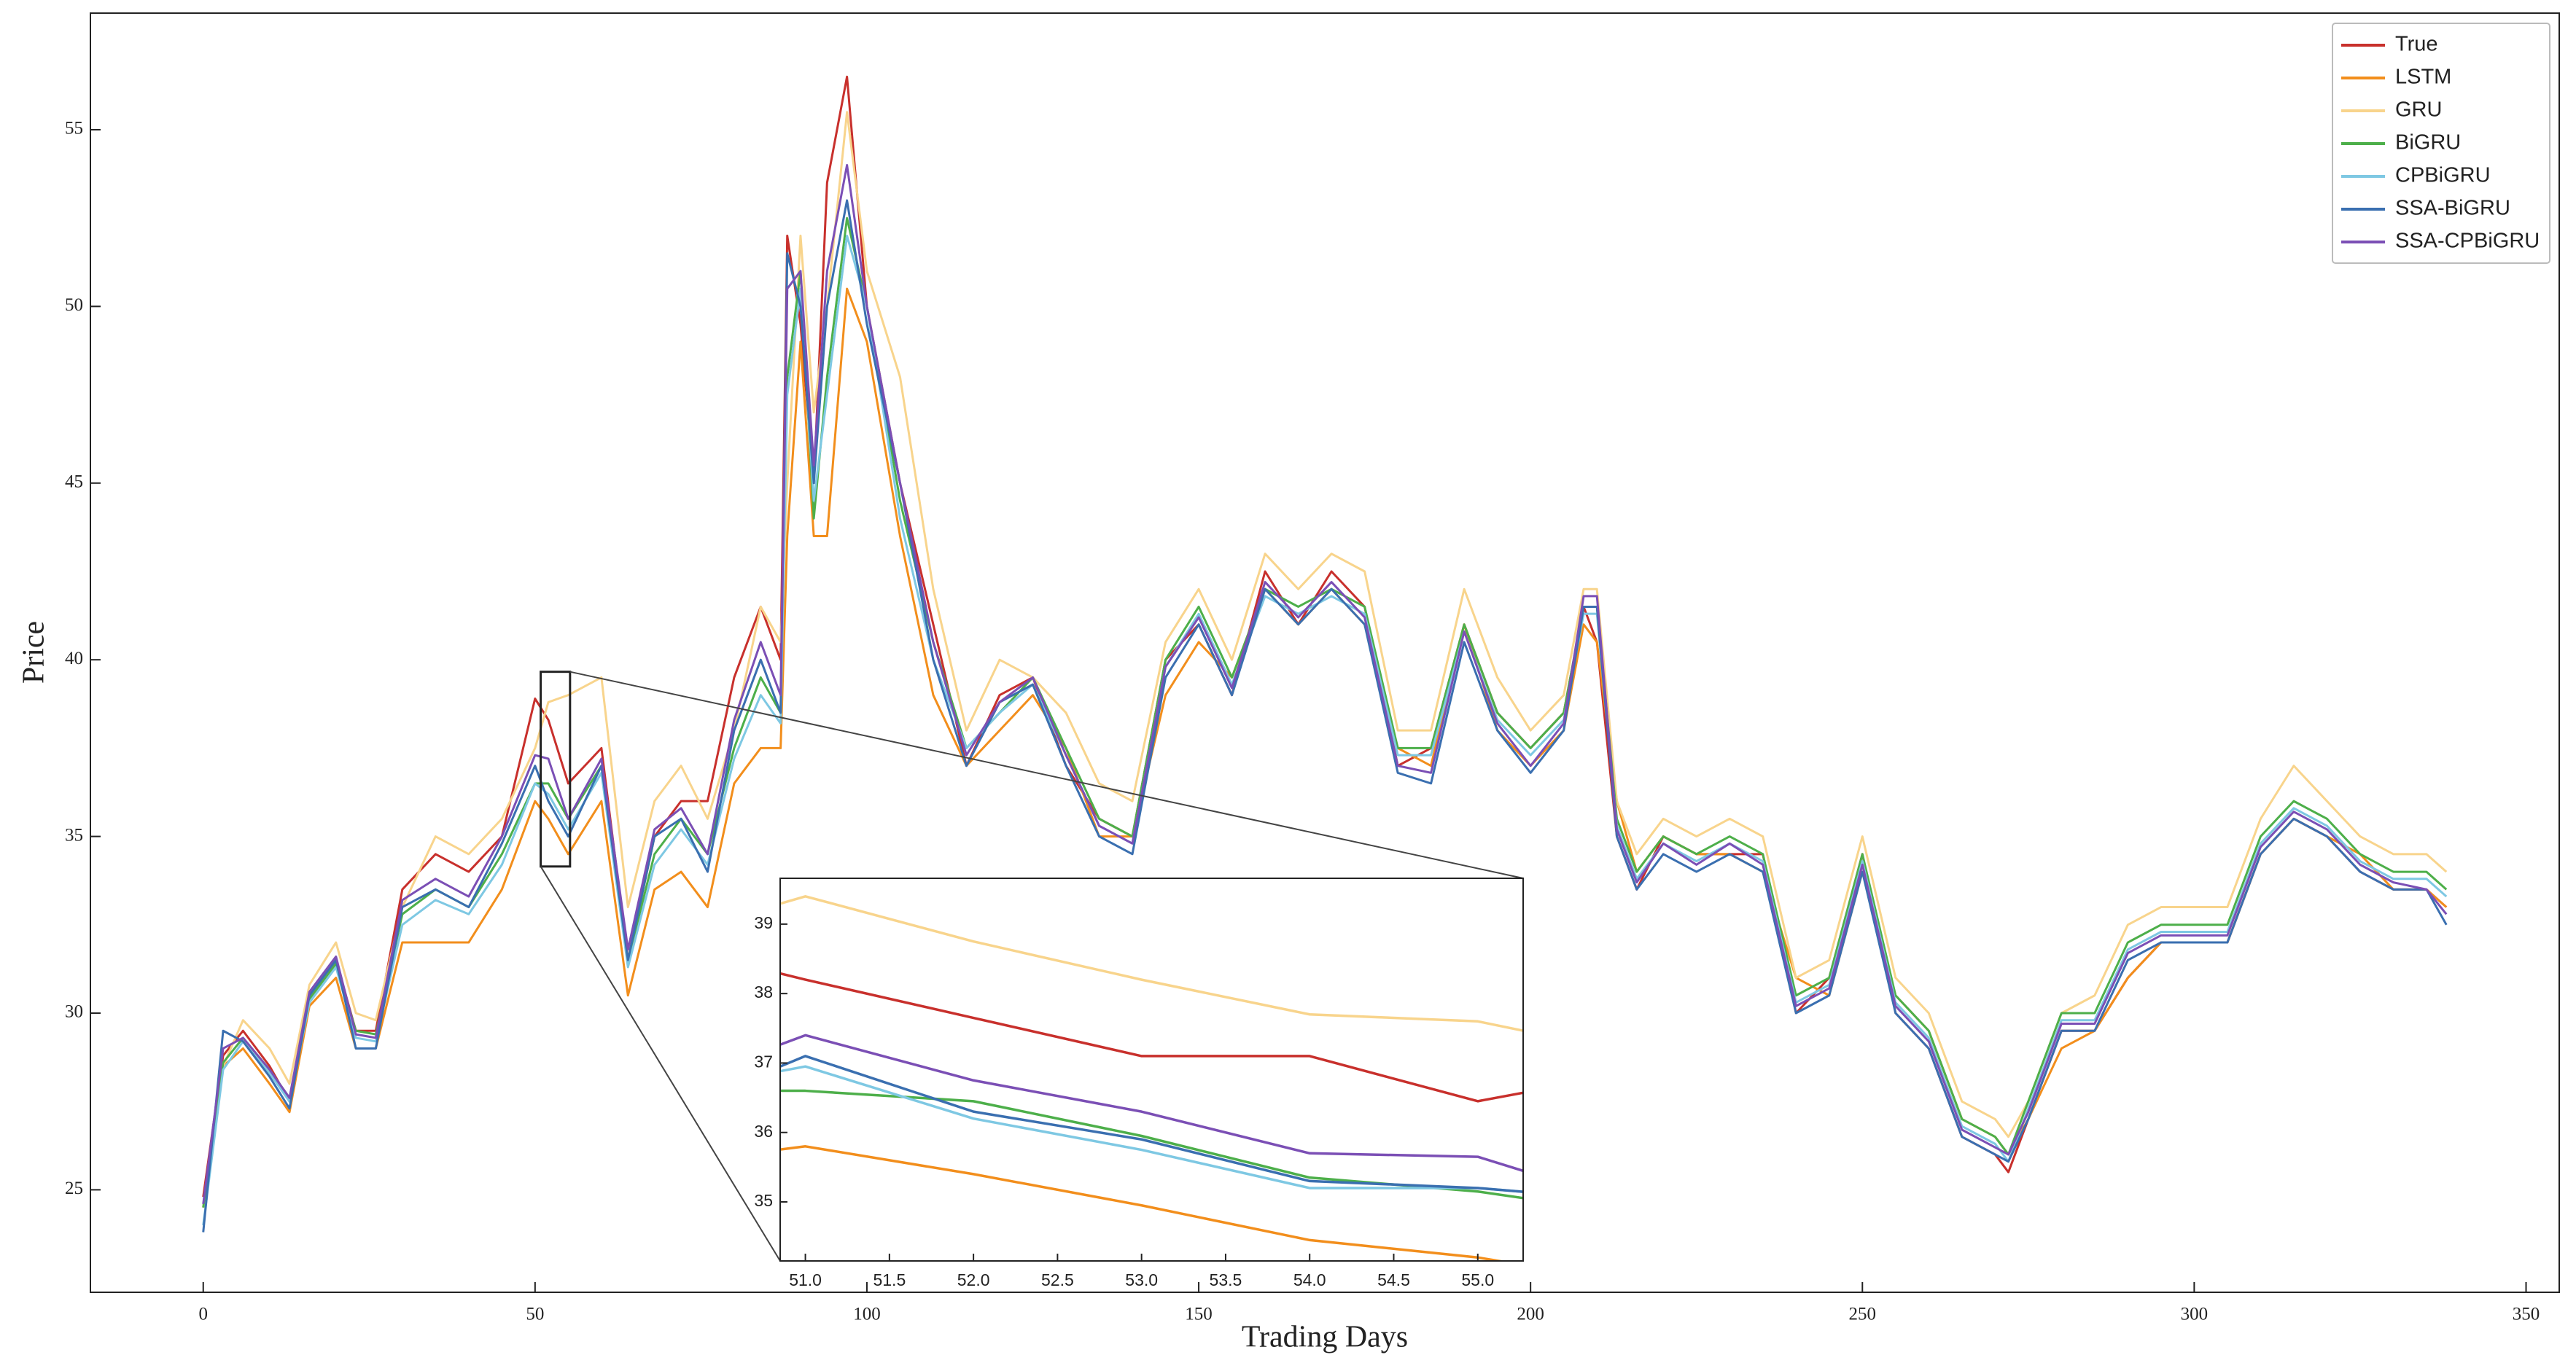 The width and height of the screenshot is (2576, 1371). I want to click on legend-label: True, so click(2416, 44).